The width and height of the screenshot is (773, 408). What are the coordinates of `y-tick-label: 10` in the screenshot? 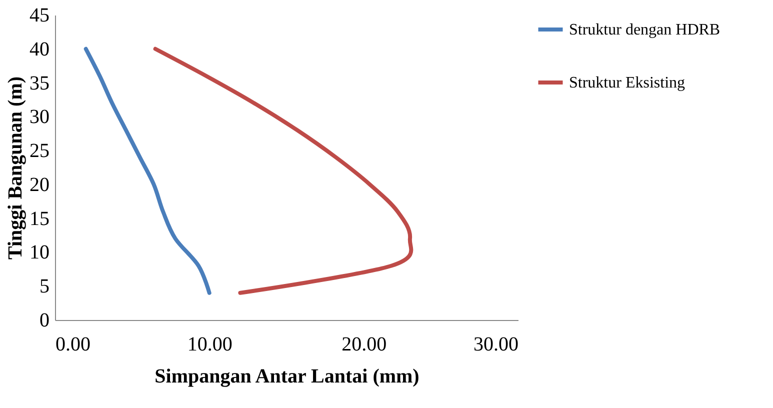 It's located at (40, 253).